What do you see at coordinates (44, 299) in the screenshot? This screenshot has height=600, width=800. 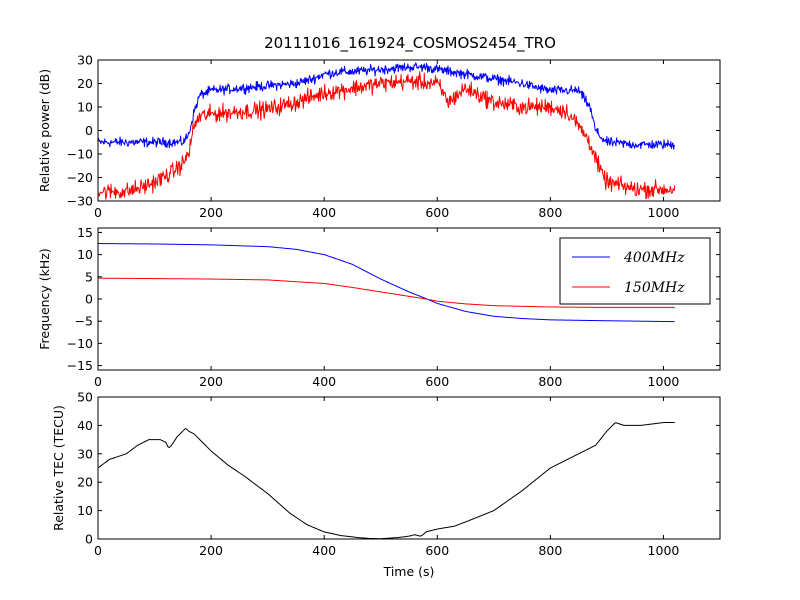 I see `y-axis-label: Frequency (kHz)` at bounding box center [44, 299].